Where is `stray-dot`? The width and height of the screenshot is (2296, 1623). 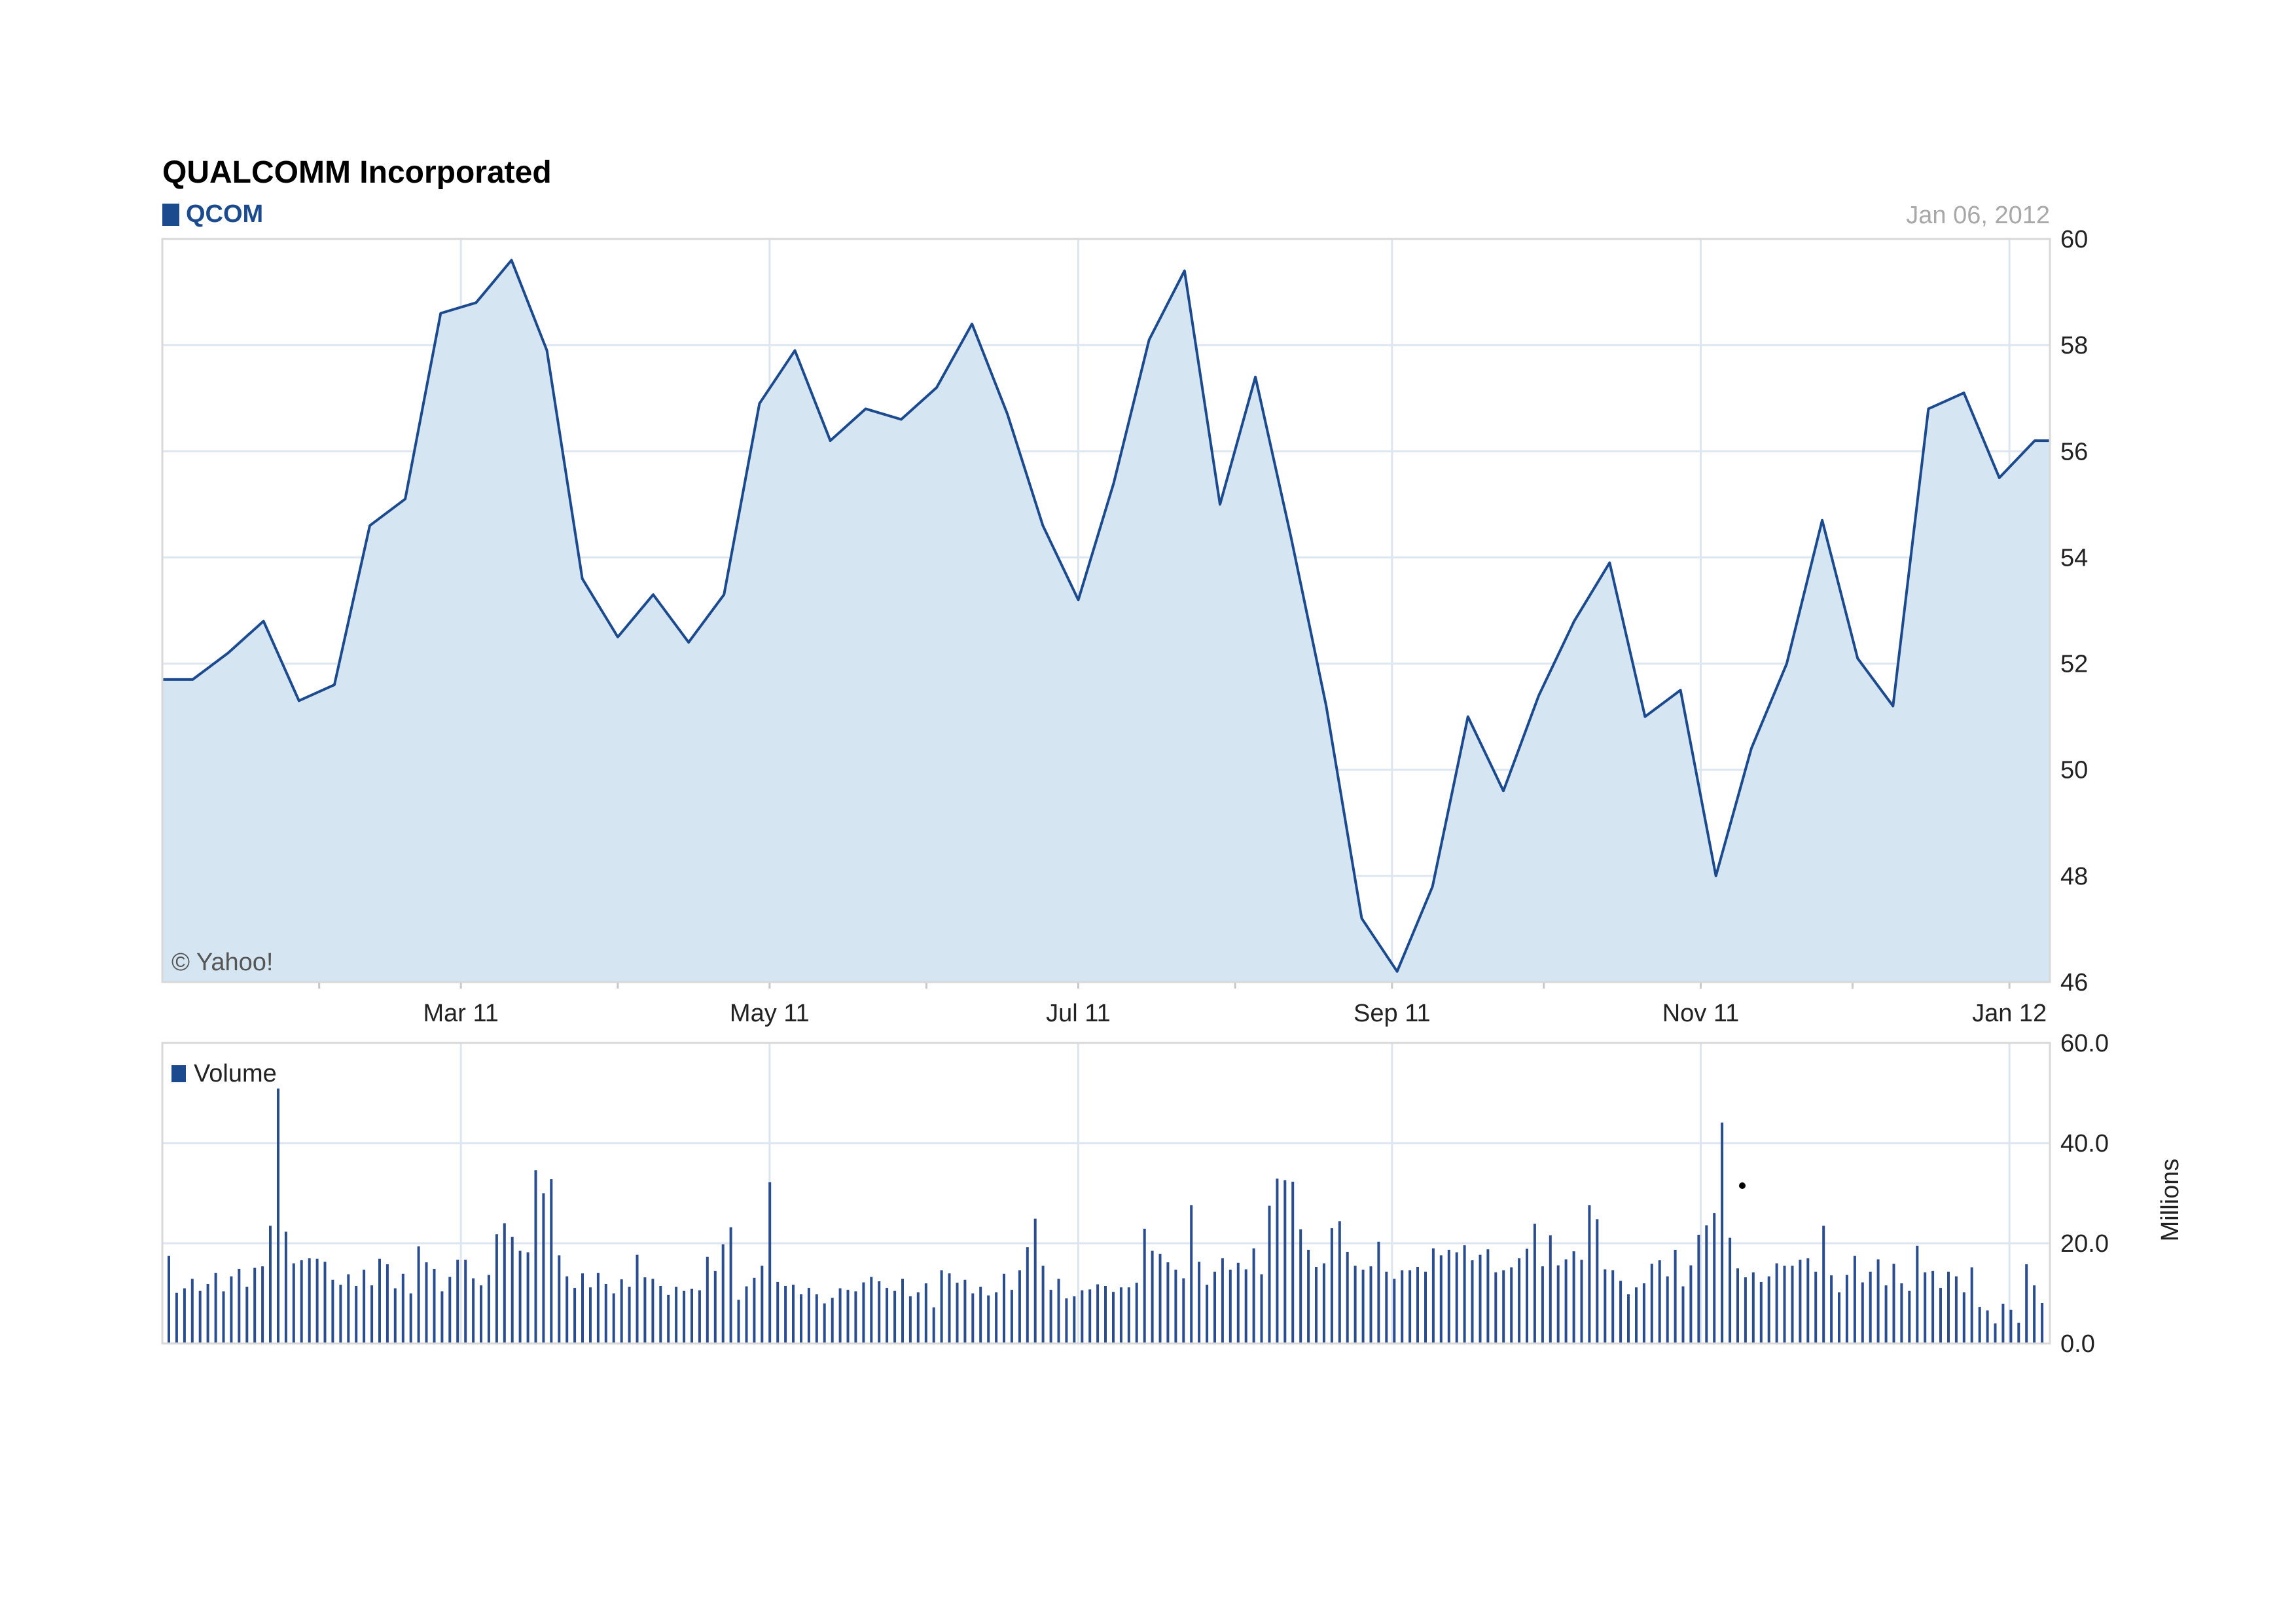 stray-dot is located at coordinates (1742, 1185).